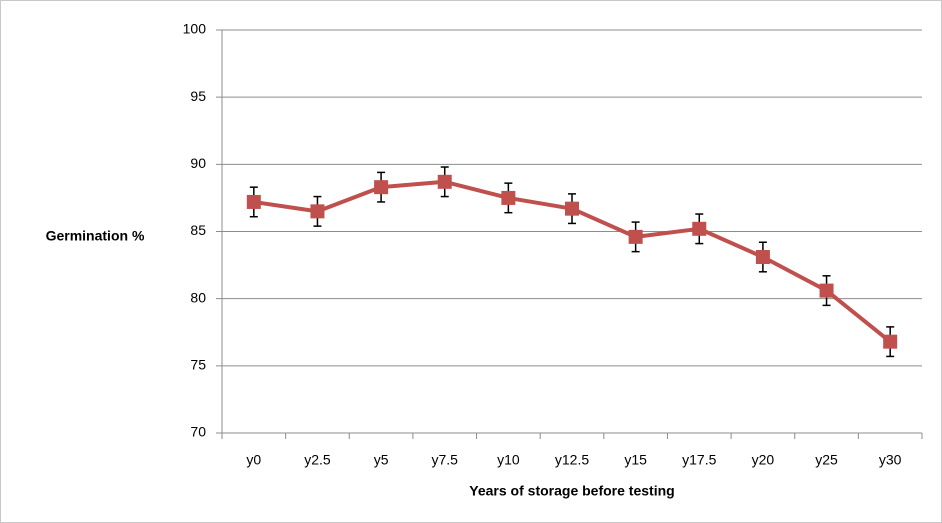 This screenshot has height=523, width=942. Describe the element at coordinates (508, 460) in the screenshot. I see `x-tick-label: y10` at that location.